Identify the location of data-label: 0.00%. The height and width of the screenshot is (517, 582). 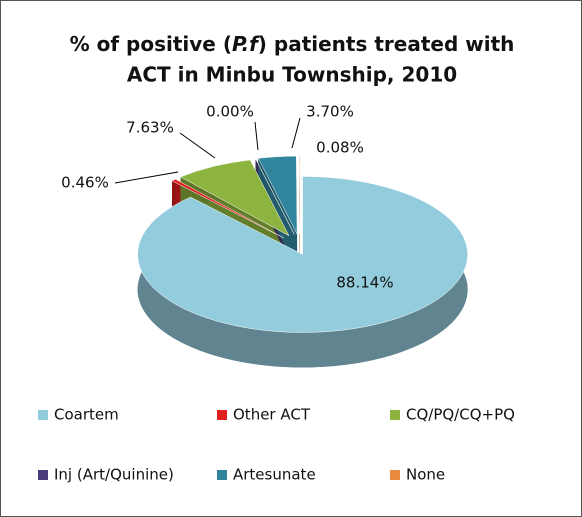
(230, 112).